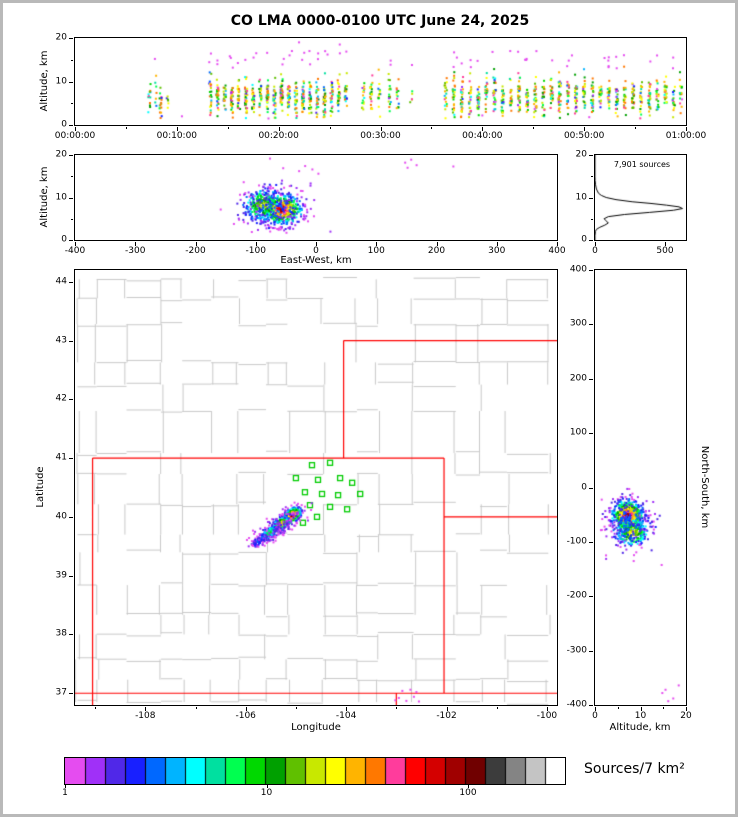 This screenshot has width=738, height=817. Describe the element at coordinates (686, 136) in the screenshot. I see `tick-label: 01:00:00` at that location.